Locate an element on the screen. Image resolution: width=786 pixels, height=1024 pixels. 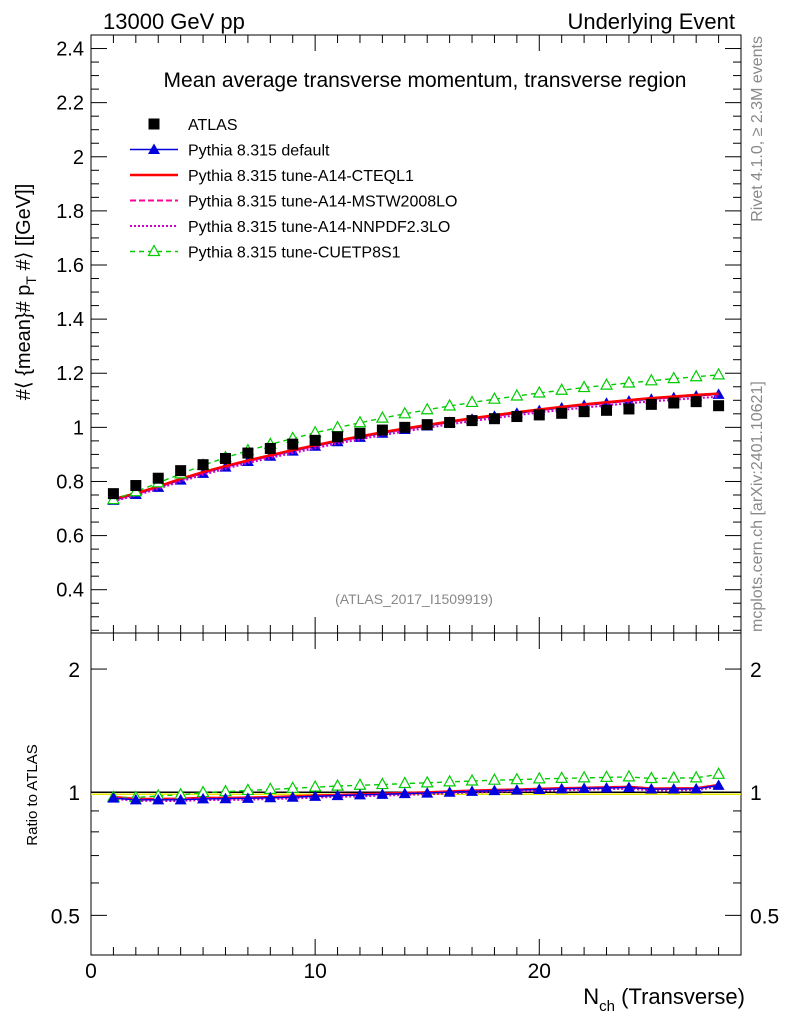
header-right: Underlying Event is located at coordinates (651, 21).